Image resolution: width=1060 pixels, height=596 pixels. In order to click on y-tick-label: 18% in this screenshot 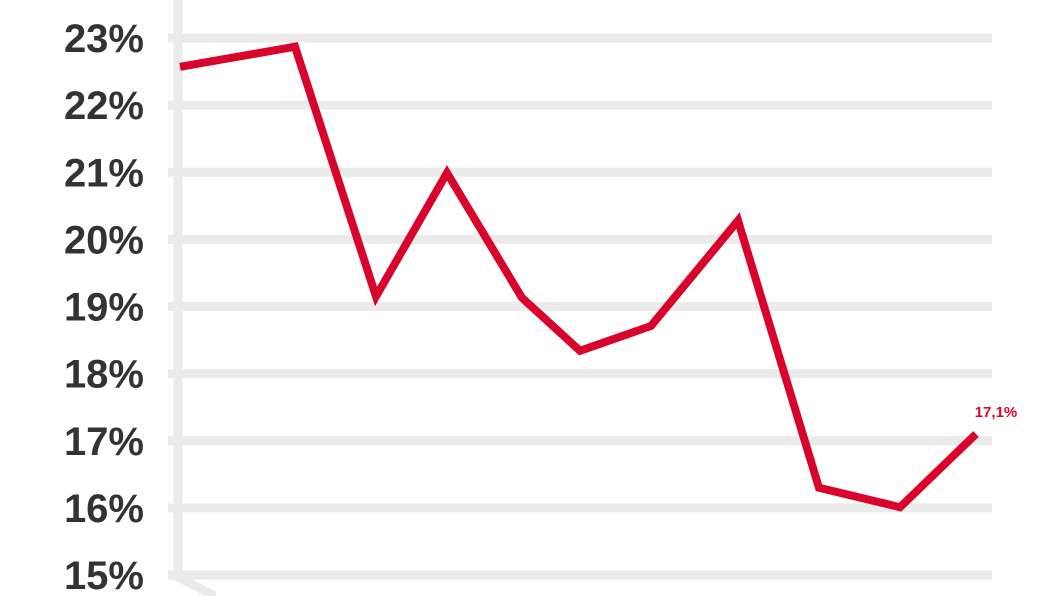, I will do `click(104, 375)`.